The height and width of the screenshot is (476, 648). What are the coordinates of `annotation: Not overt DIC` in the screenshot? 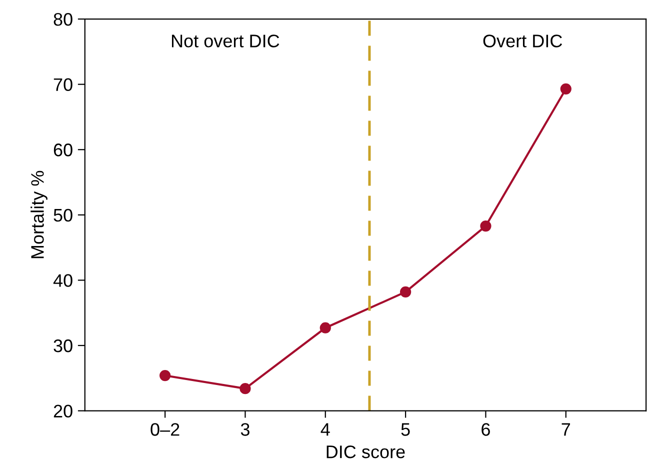 It's located at (226, 41).